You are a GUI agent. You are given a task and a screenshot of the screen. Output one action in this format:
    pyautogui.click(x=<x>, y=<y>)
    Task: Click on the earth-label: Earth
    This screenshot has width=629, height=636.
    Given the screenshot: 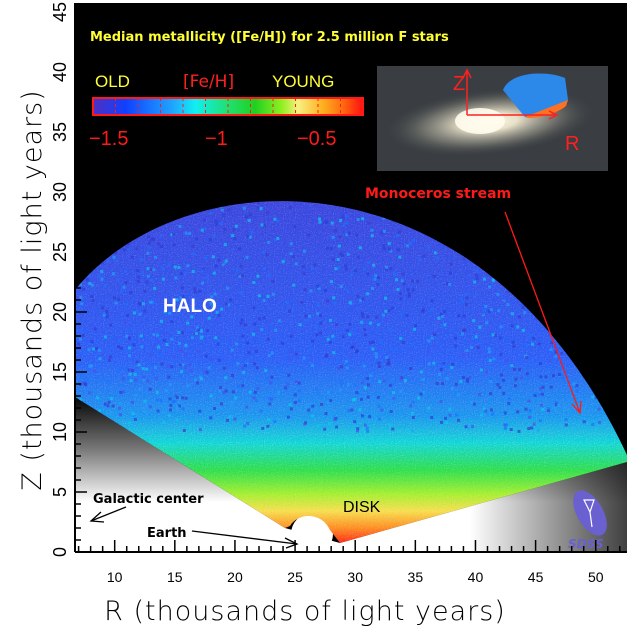 What is the action you would take?
    pyautogui.click(x=167, y=533)
    